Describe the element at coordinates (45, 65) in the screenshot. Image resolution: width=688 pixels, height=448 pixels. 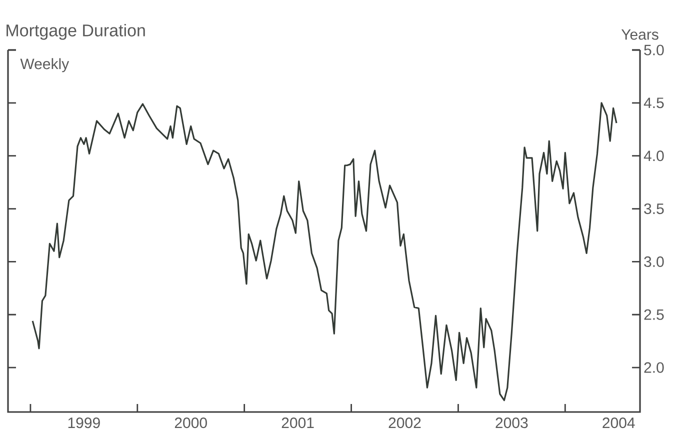
I see `annotation: Weekly` at that location.